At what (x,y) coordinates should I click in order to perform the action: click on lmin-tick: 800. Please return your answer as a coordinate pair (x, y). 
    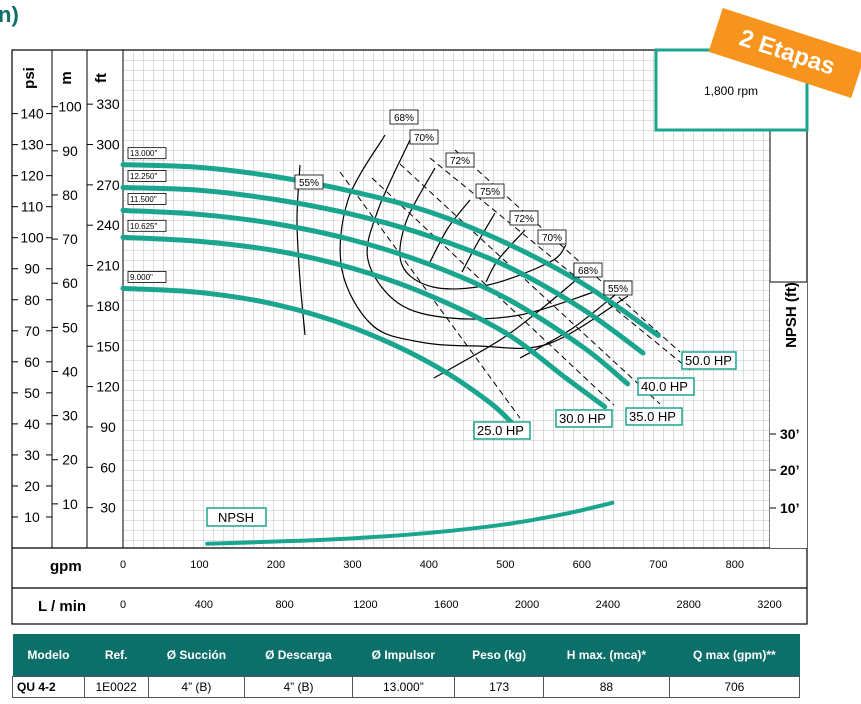
    Looking at the image, I should click on (284, 605).